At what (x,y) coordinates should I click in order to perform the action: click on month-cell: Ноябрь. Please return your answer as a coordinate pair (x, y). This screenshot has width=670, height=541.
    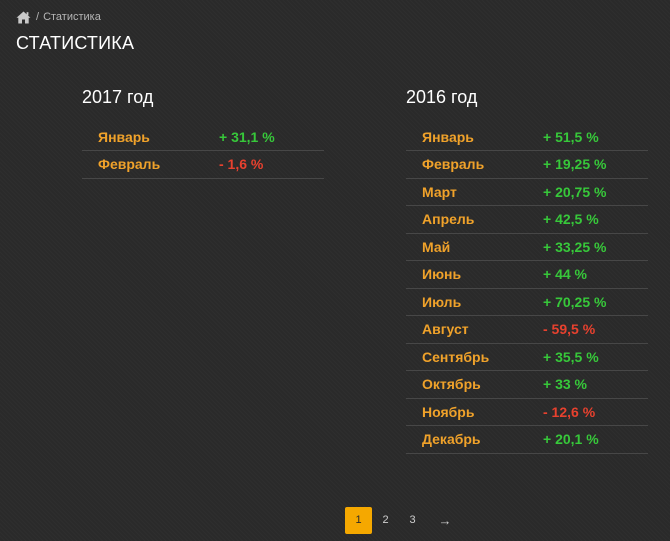
    Looking at the image, I should click on (474, 412).